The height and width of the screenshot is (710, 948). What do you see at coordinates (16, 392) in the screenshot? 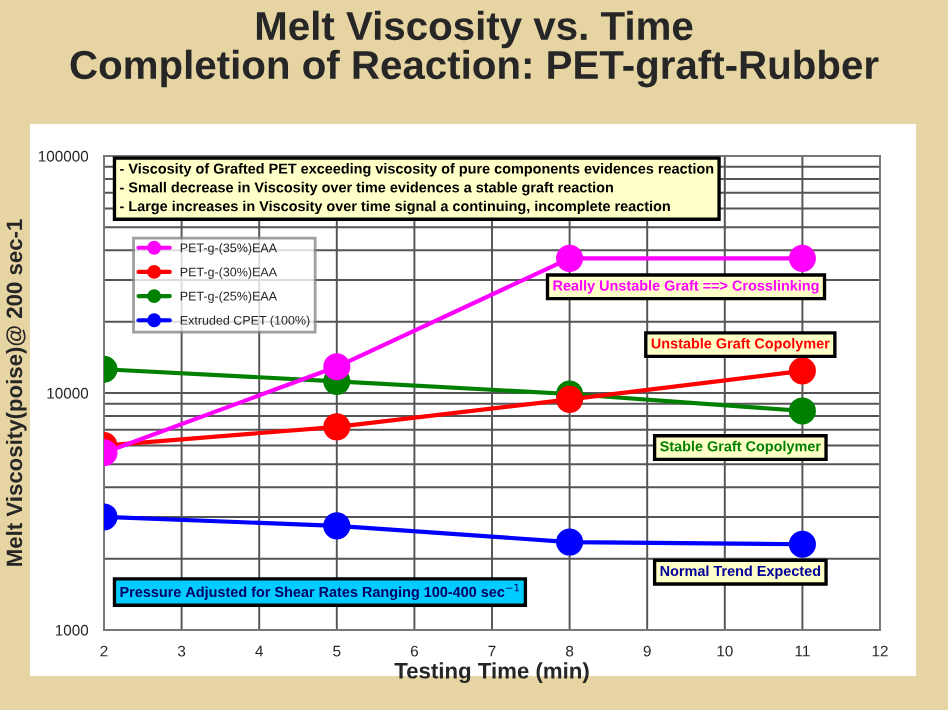
I see `y-axis-title: Melt Viscosity(poise)@ 200 sec-1` at bounding box center [16, 392].